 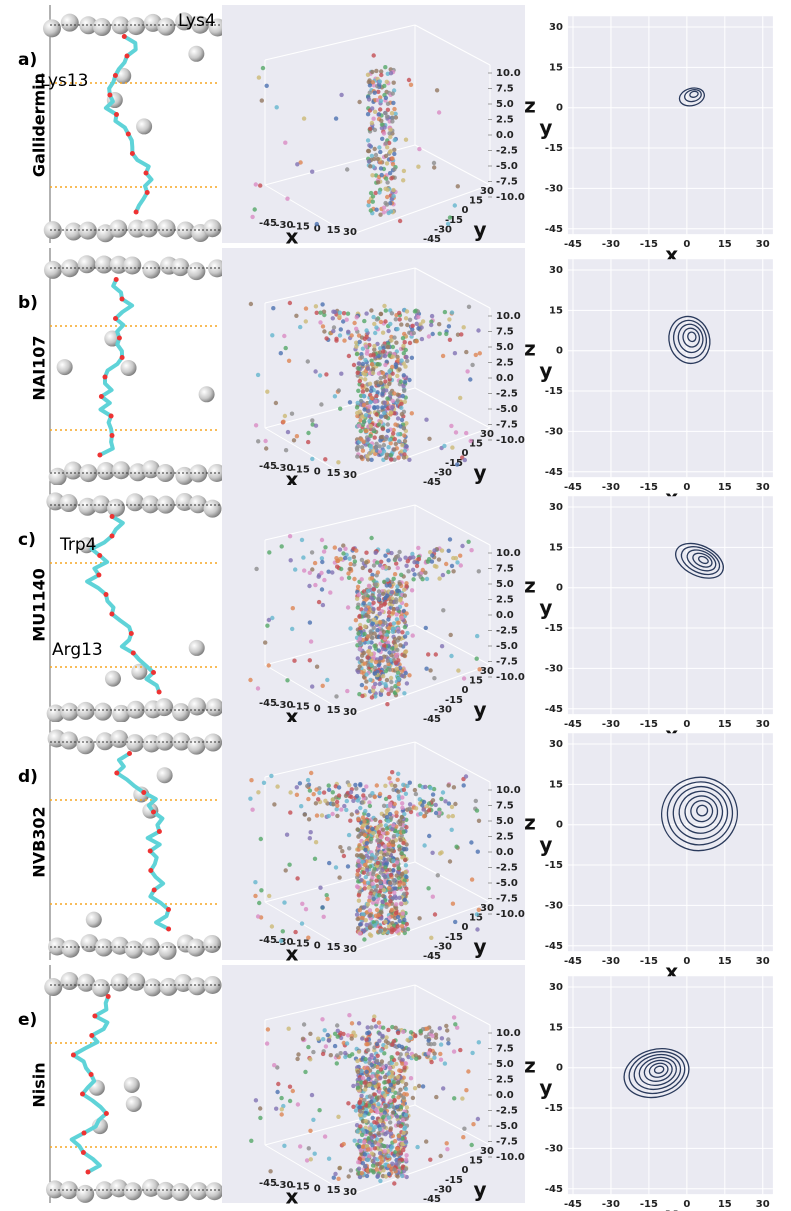 What do you see at coordinates (134, 604) in the screenshot?
I see `snapshot-bg` at bounding box center [134, 604].